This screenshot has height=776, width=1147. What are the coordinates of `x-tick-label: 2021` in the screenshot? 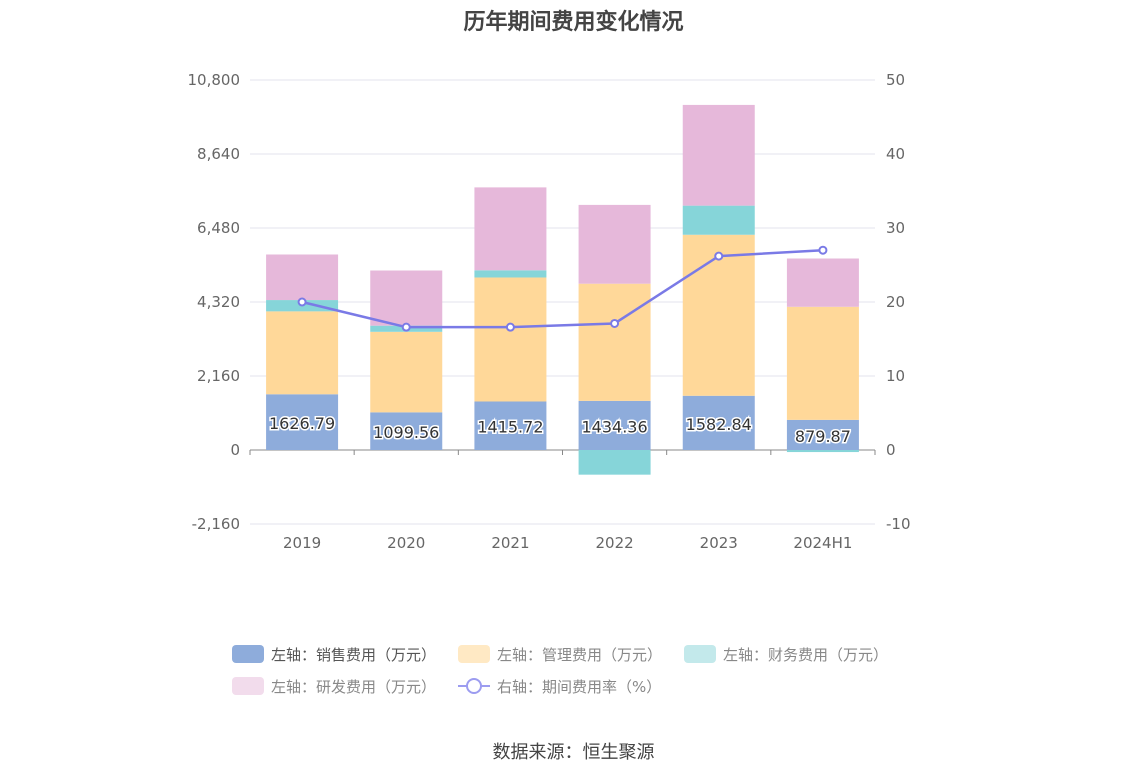 It's located at (510, 543).